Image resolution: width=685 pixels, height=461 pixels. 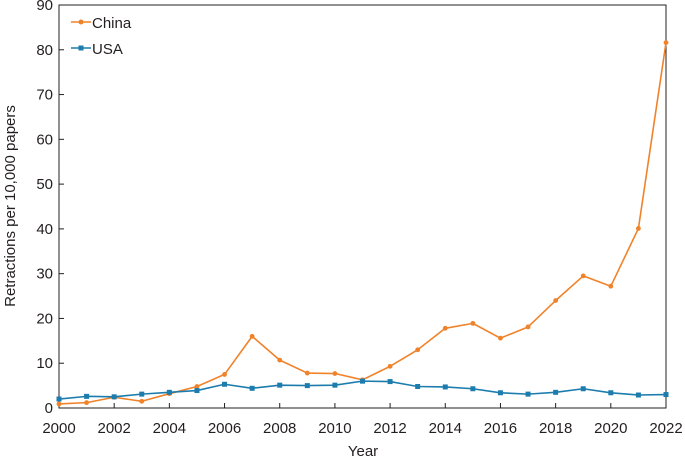 I want to click on legend-usa-marker, so click(x=81, y=48).